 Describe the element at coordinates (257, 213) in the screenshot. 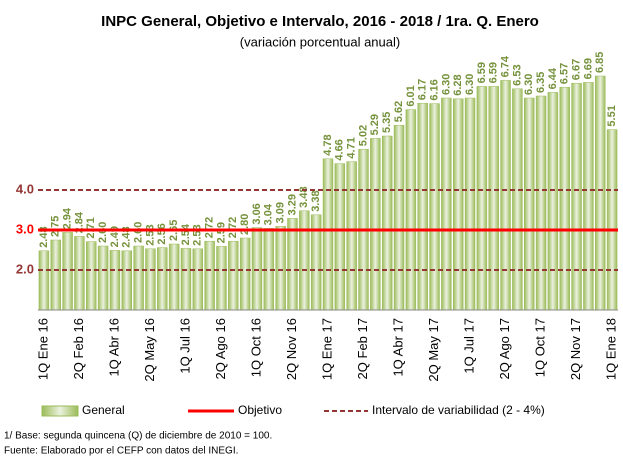

I see `data-label: 3.06` at that location.